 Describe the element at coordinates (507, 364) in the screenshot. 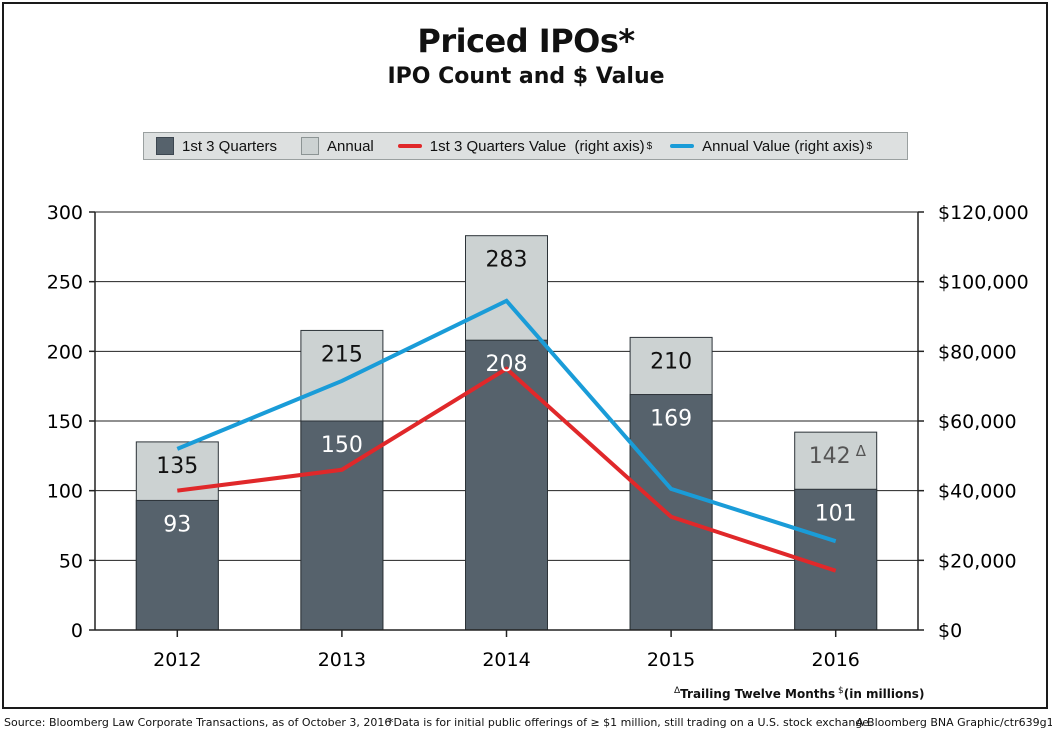

I see `bar-label-q3: 208` at that location.